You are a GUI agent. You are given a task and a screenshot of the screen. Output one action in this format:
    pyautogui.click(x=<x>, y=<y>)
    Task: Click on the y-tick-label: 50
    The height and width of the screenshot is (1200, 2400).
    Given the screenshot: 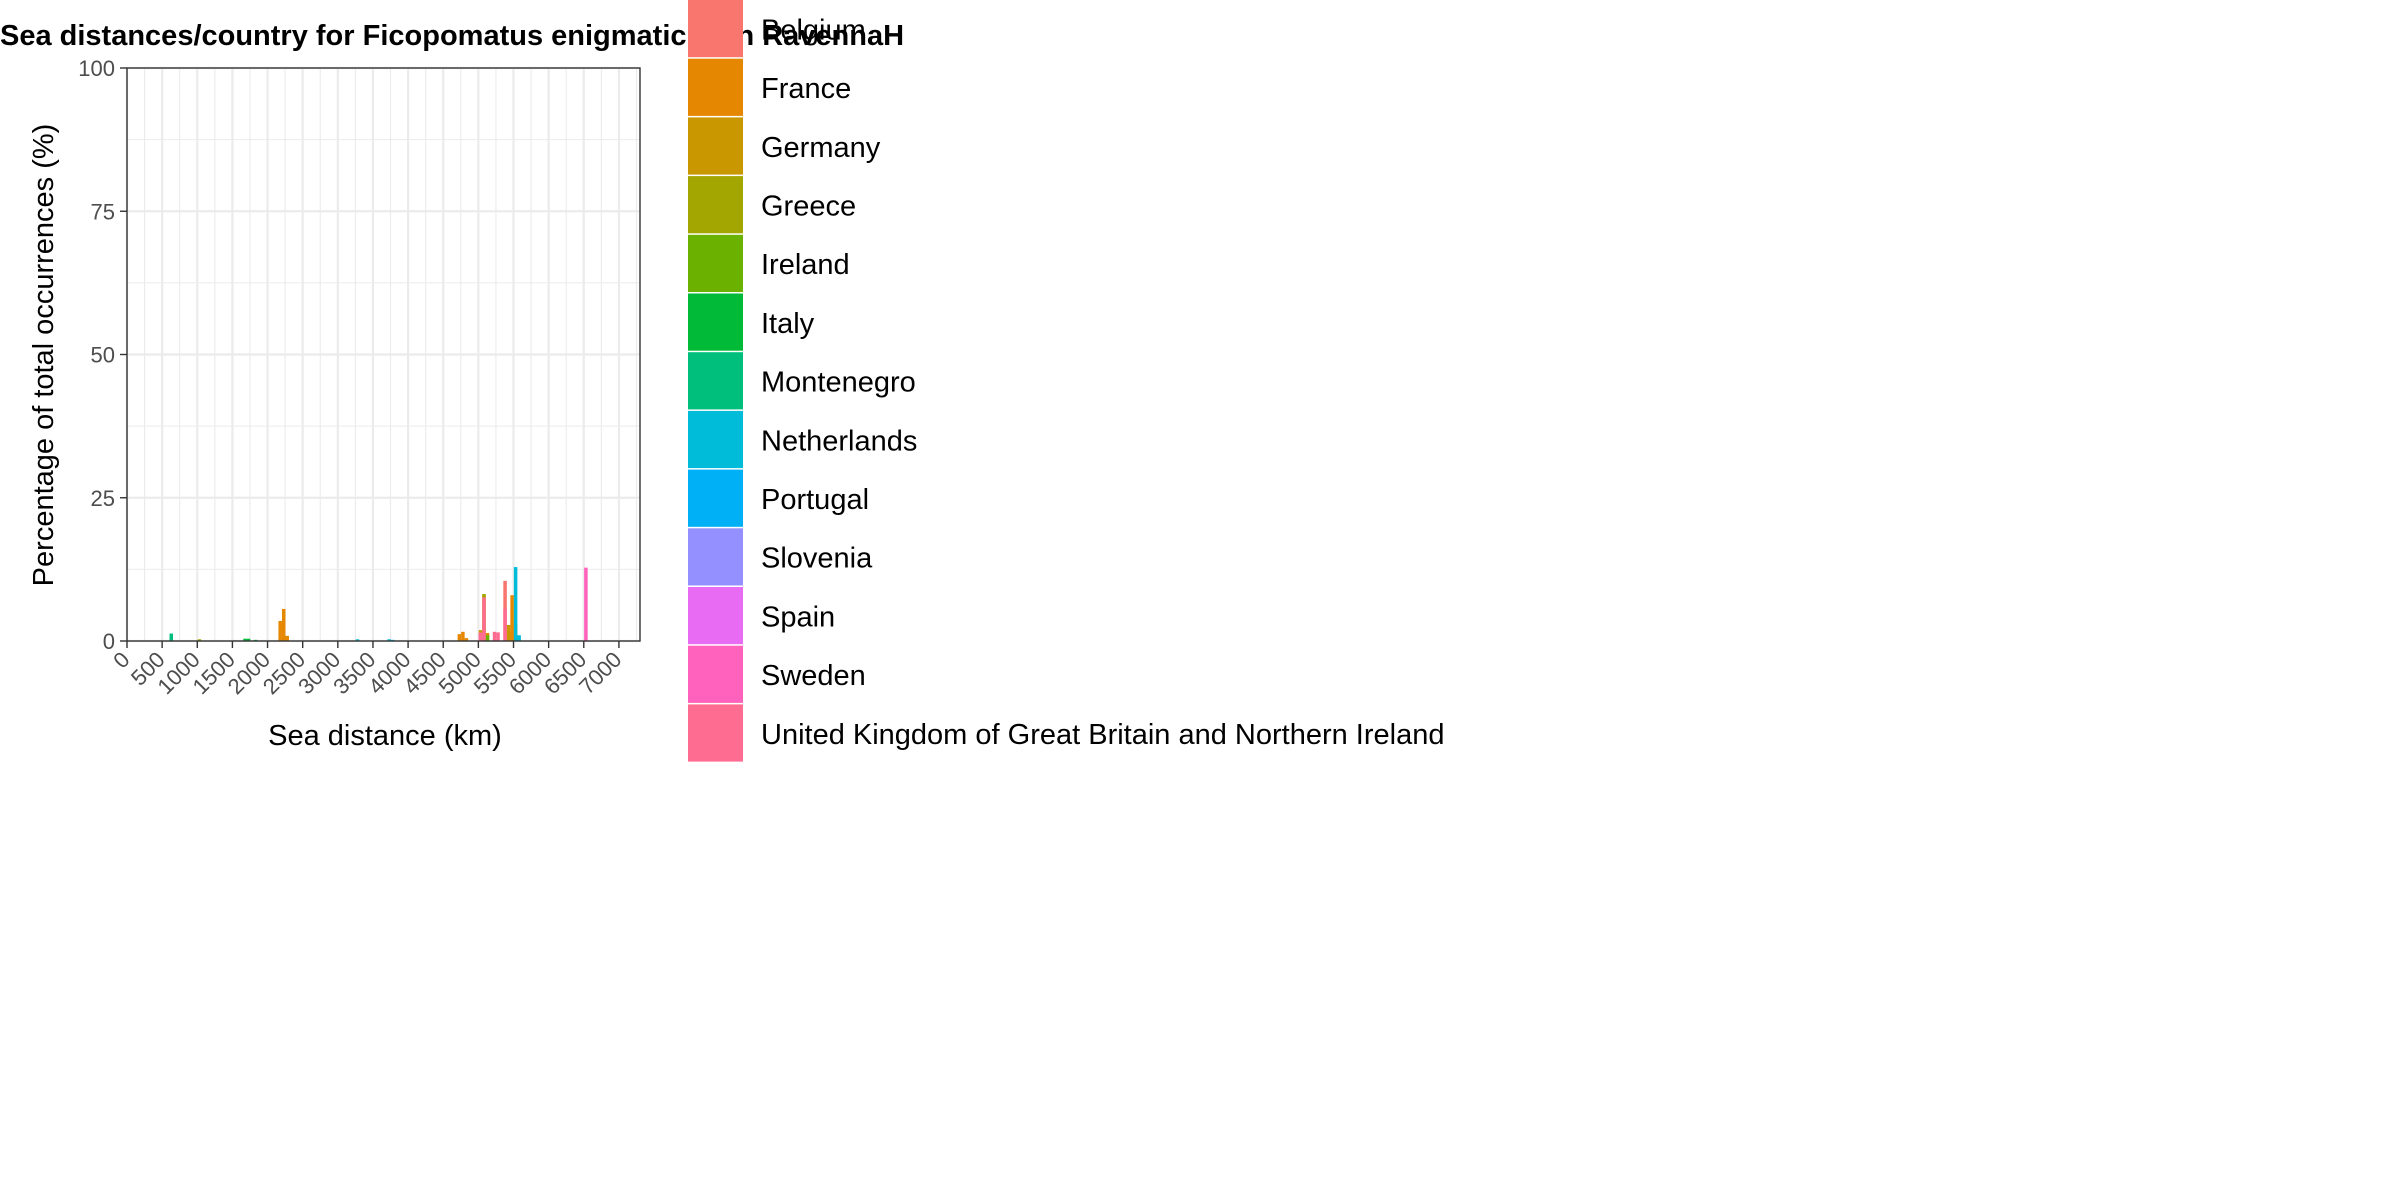 What is the action you would take?
    pyautogui.click(x=103, y=355)
    